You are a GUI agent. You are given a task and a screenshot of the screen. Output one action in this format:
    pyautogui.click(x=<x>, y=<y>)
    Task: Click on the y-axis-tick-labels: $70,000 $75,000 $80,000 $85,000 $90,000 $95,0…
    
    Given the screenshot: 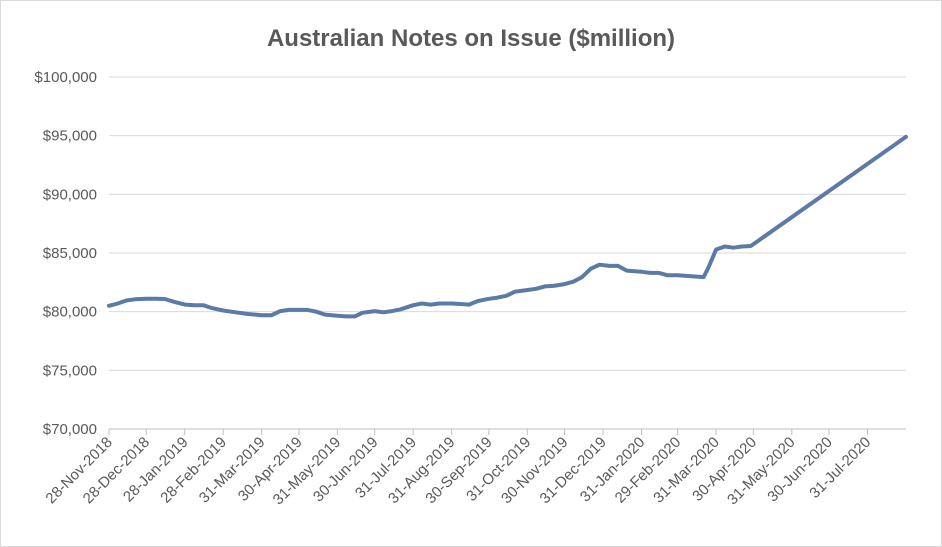 What is the action you would take?
    pyautogui.click(x=65, y=253)
    